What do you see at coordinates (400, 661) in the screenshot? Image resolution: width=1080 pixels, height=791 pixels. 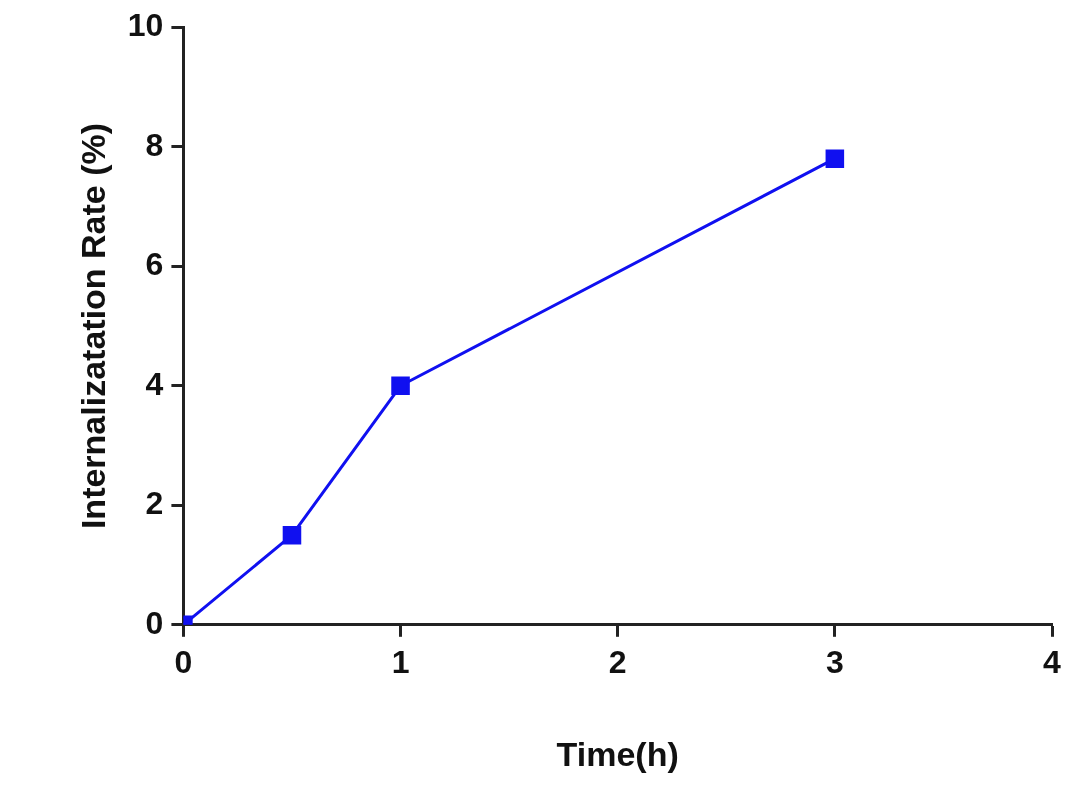 I see `x-tick-label: 1` at bounding box center [400, 661].